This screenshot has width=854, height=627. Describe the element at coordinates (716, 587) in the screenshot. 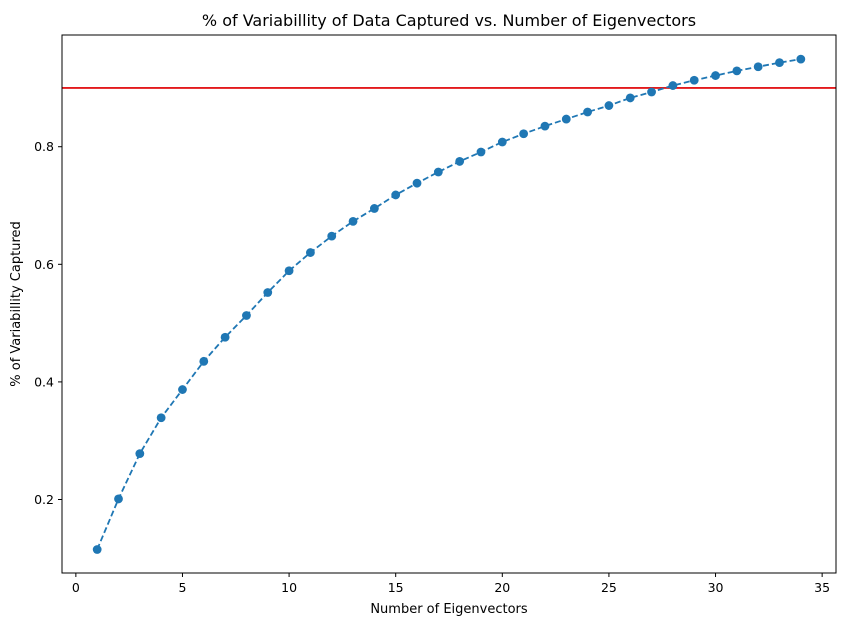

I see `x-tick-label: 30` at that location.